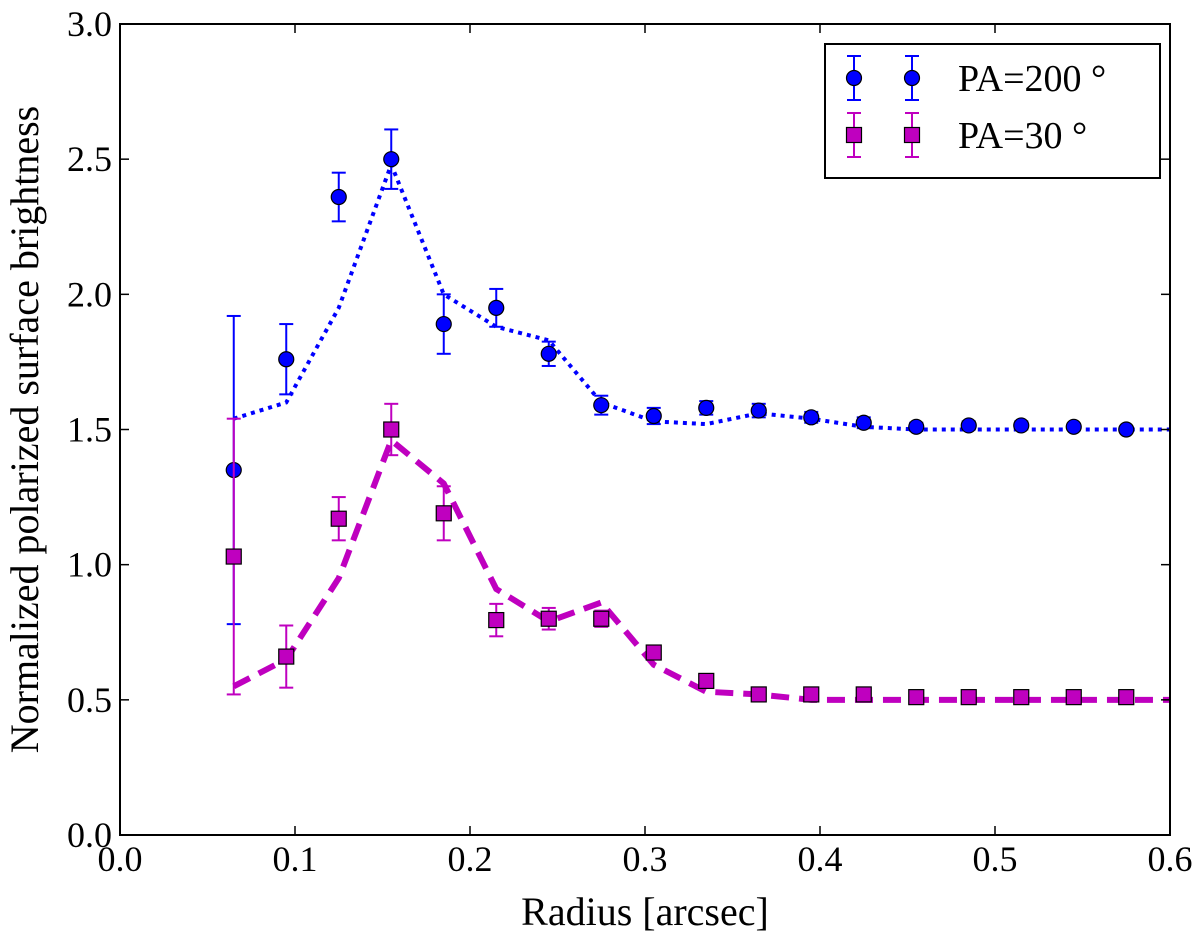 The height and width of the screenshot is (940, 1200). What do you see at coordinates (89, 835) in the screenshot?
I see `y-tick-label: 0.0` at bounding box center [89, 835].